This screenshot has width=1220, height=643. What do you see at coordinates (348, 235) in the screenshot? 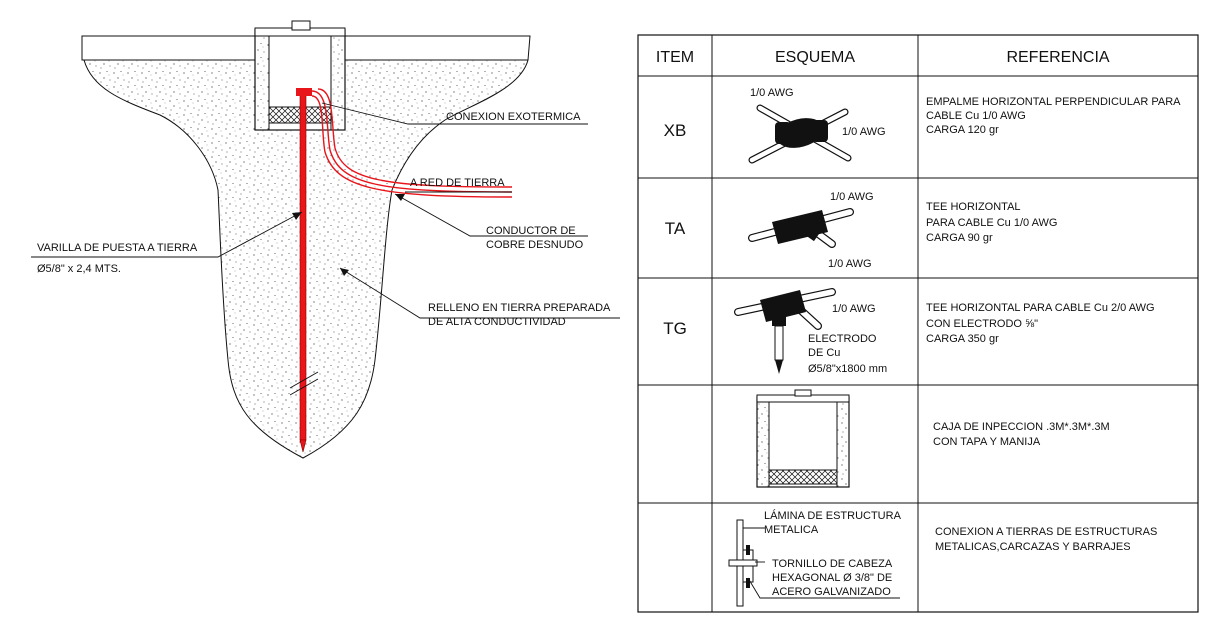
I see `leader-arrows` at bounding box center [348, 235].